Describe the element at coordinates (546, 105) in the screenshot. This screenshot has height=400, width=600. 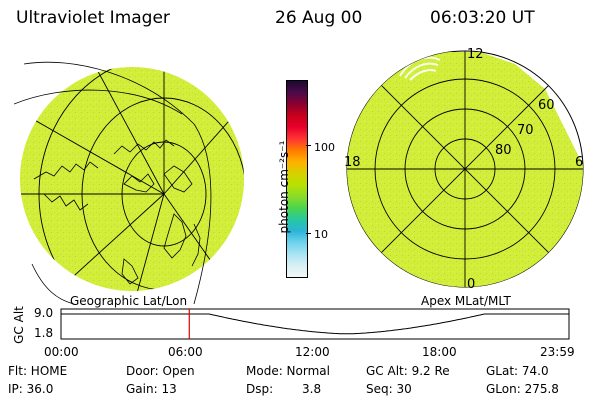
I see `mlat-label-60: 60` at that location.